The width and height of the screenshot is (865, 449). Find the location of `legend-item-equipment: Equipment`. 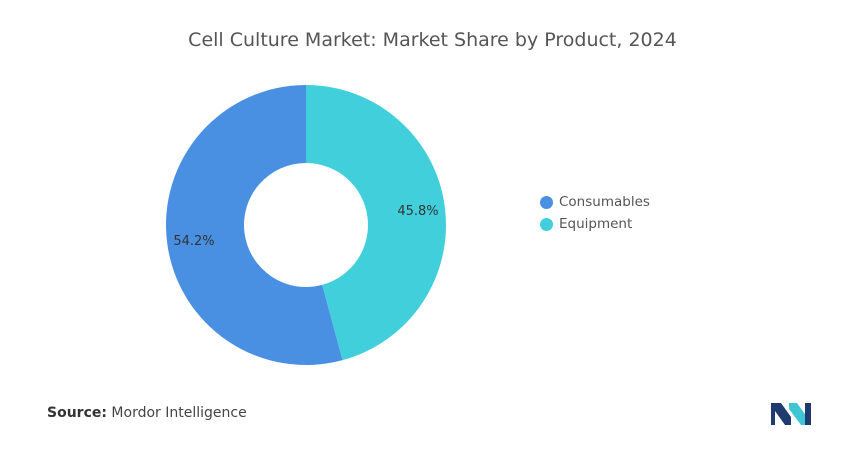

legend-item-equipment: Equipment is located at coordinates (595, 224).